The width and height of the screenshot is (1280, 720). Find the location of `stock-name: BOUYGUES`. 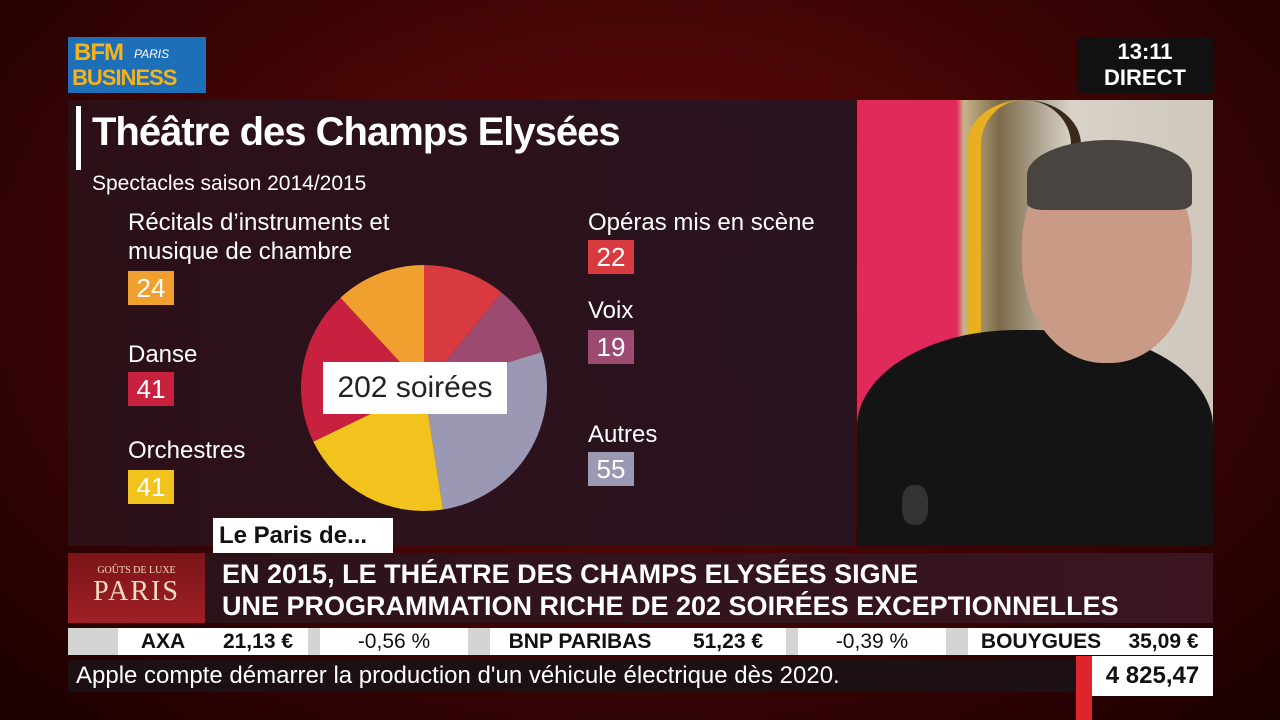

stock-name: BOUYGUES is located at coordinates (1041, 641).